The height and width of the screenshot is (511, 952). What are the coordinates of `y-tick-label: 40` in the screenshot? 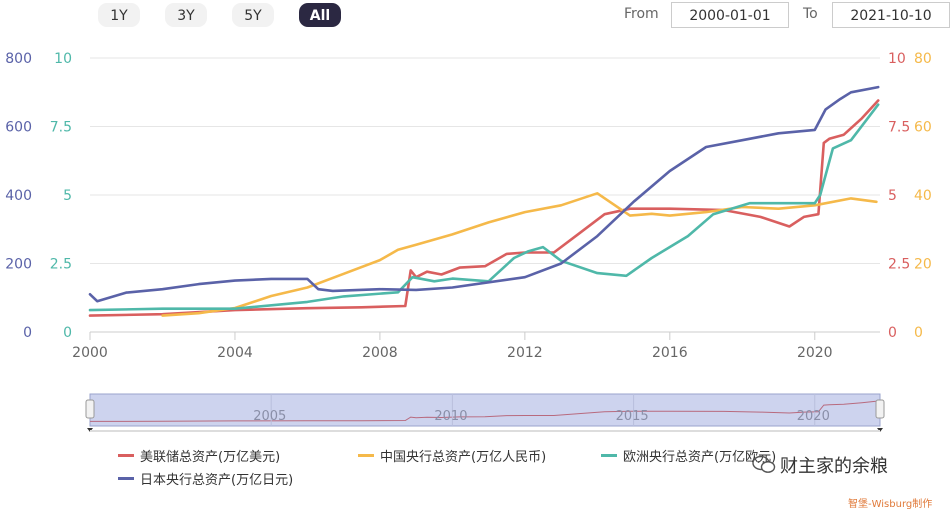 It's located at (923, 196).